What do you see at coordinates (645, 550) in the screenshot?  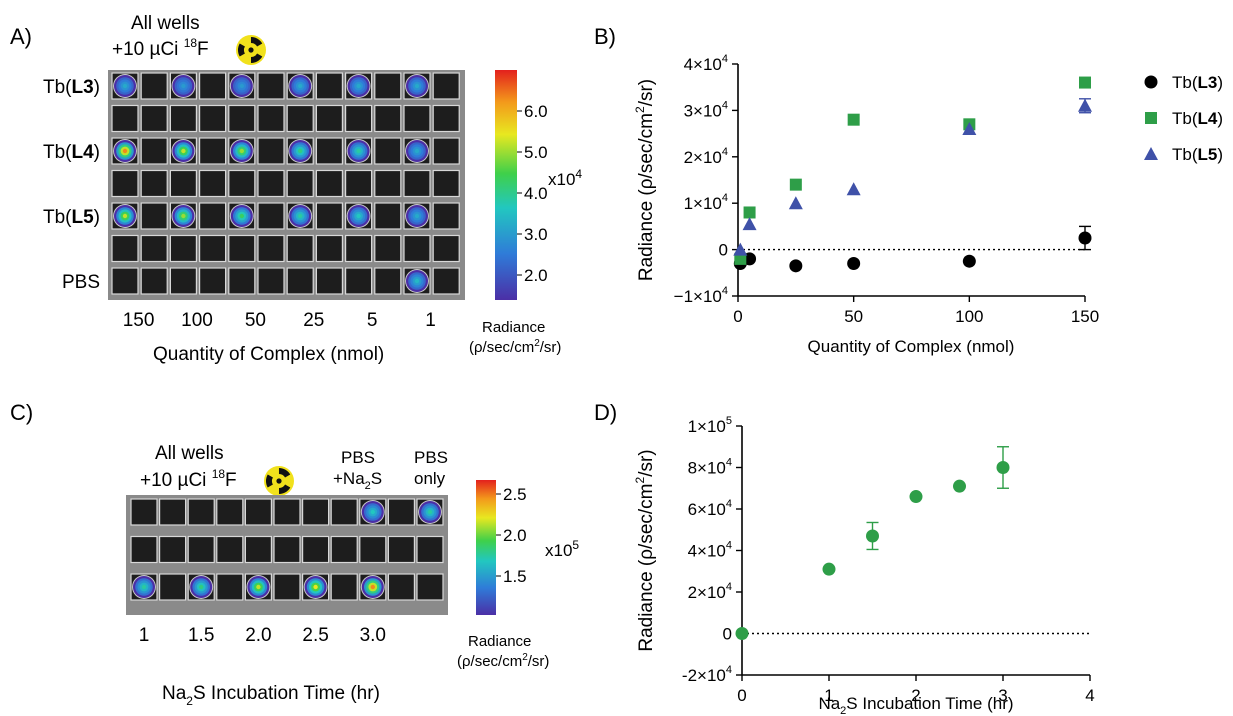 I see `y-axis-label: Radiance (ρ/sec/cm2/sr)` at bounding box center [645, 550].